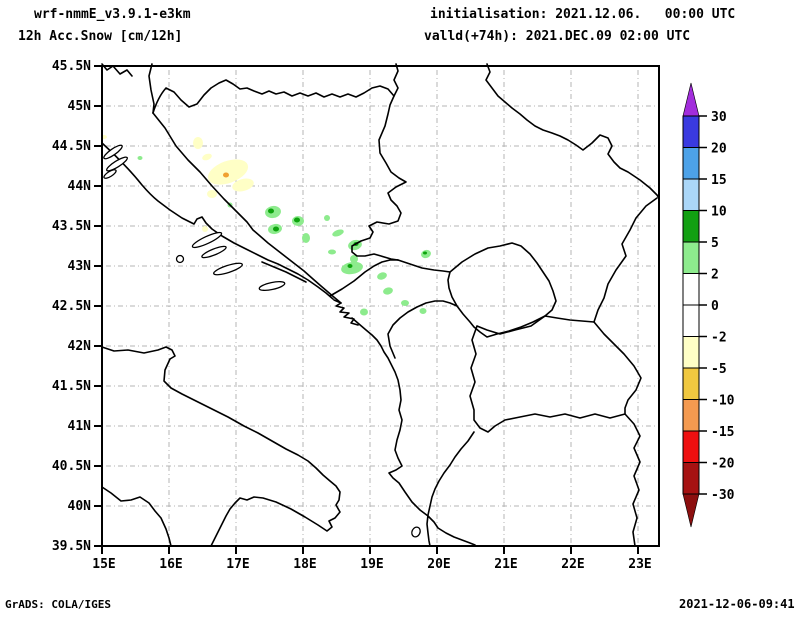 This screenshot has height=618, width=800. Describe the element at coordinates (572, 564) in the screenshot. I see `lon-label: 22E` at that location.